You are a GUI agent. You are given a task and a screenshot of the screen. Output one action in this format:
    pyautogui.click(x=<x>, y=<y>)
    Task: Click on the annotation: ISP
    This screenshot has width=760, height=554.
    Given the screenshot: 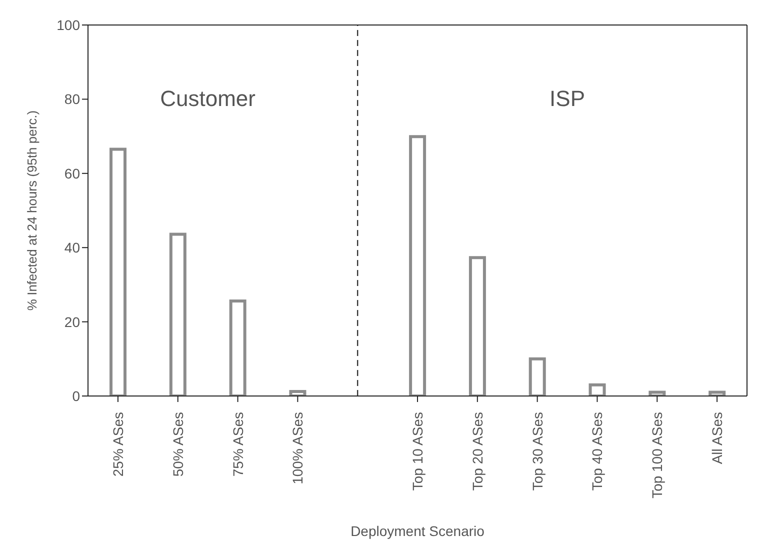 What is the action you would take?
    pyautogui.click(x=567, y=99)
    